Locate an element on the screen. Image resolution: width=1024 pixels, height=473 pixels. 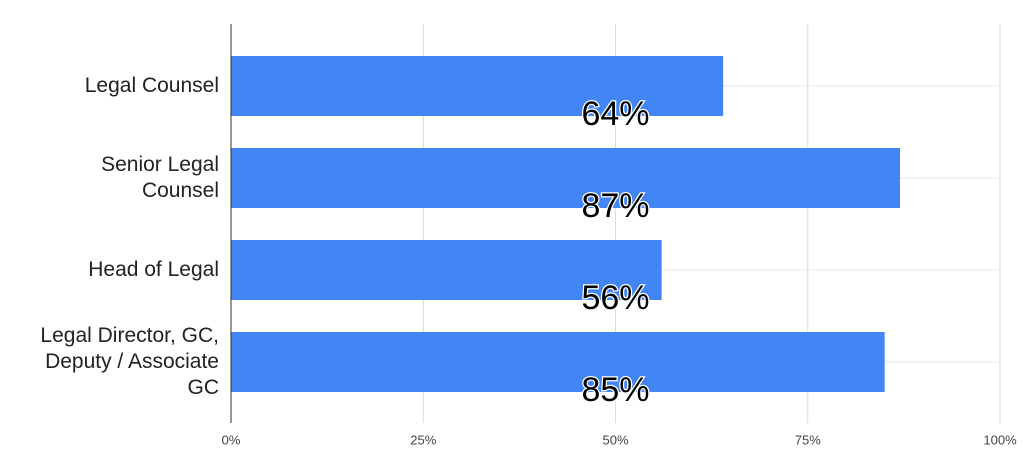
x-tick-label: 0% is located at coordinates (231, 439).